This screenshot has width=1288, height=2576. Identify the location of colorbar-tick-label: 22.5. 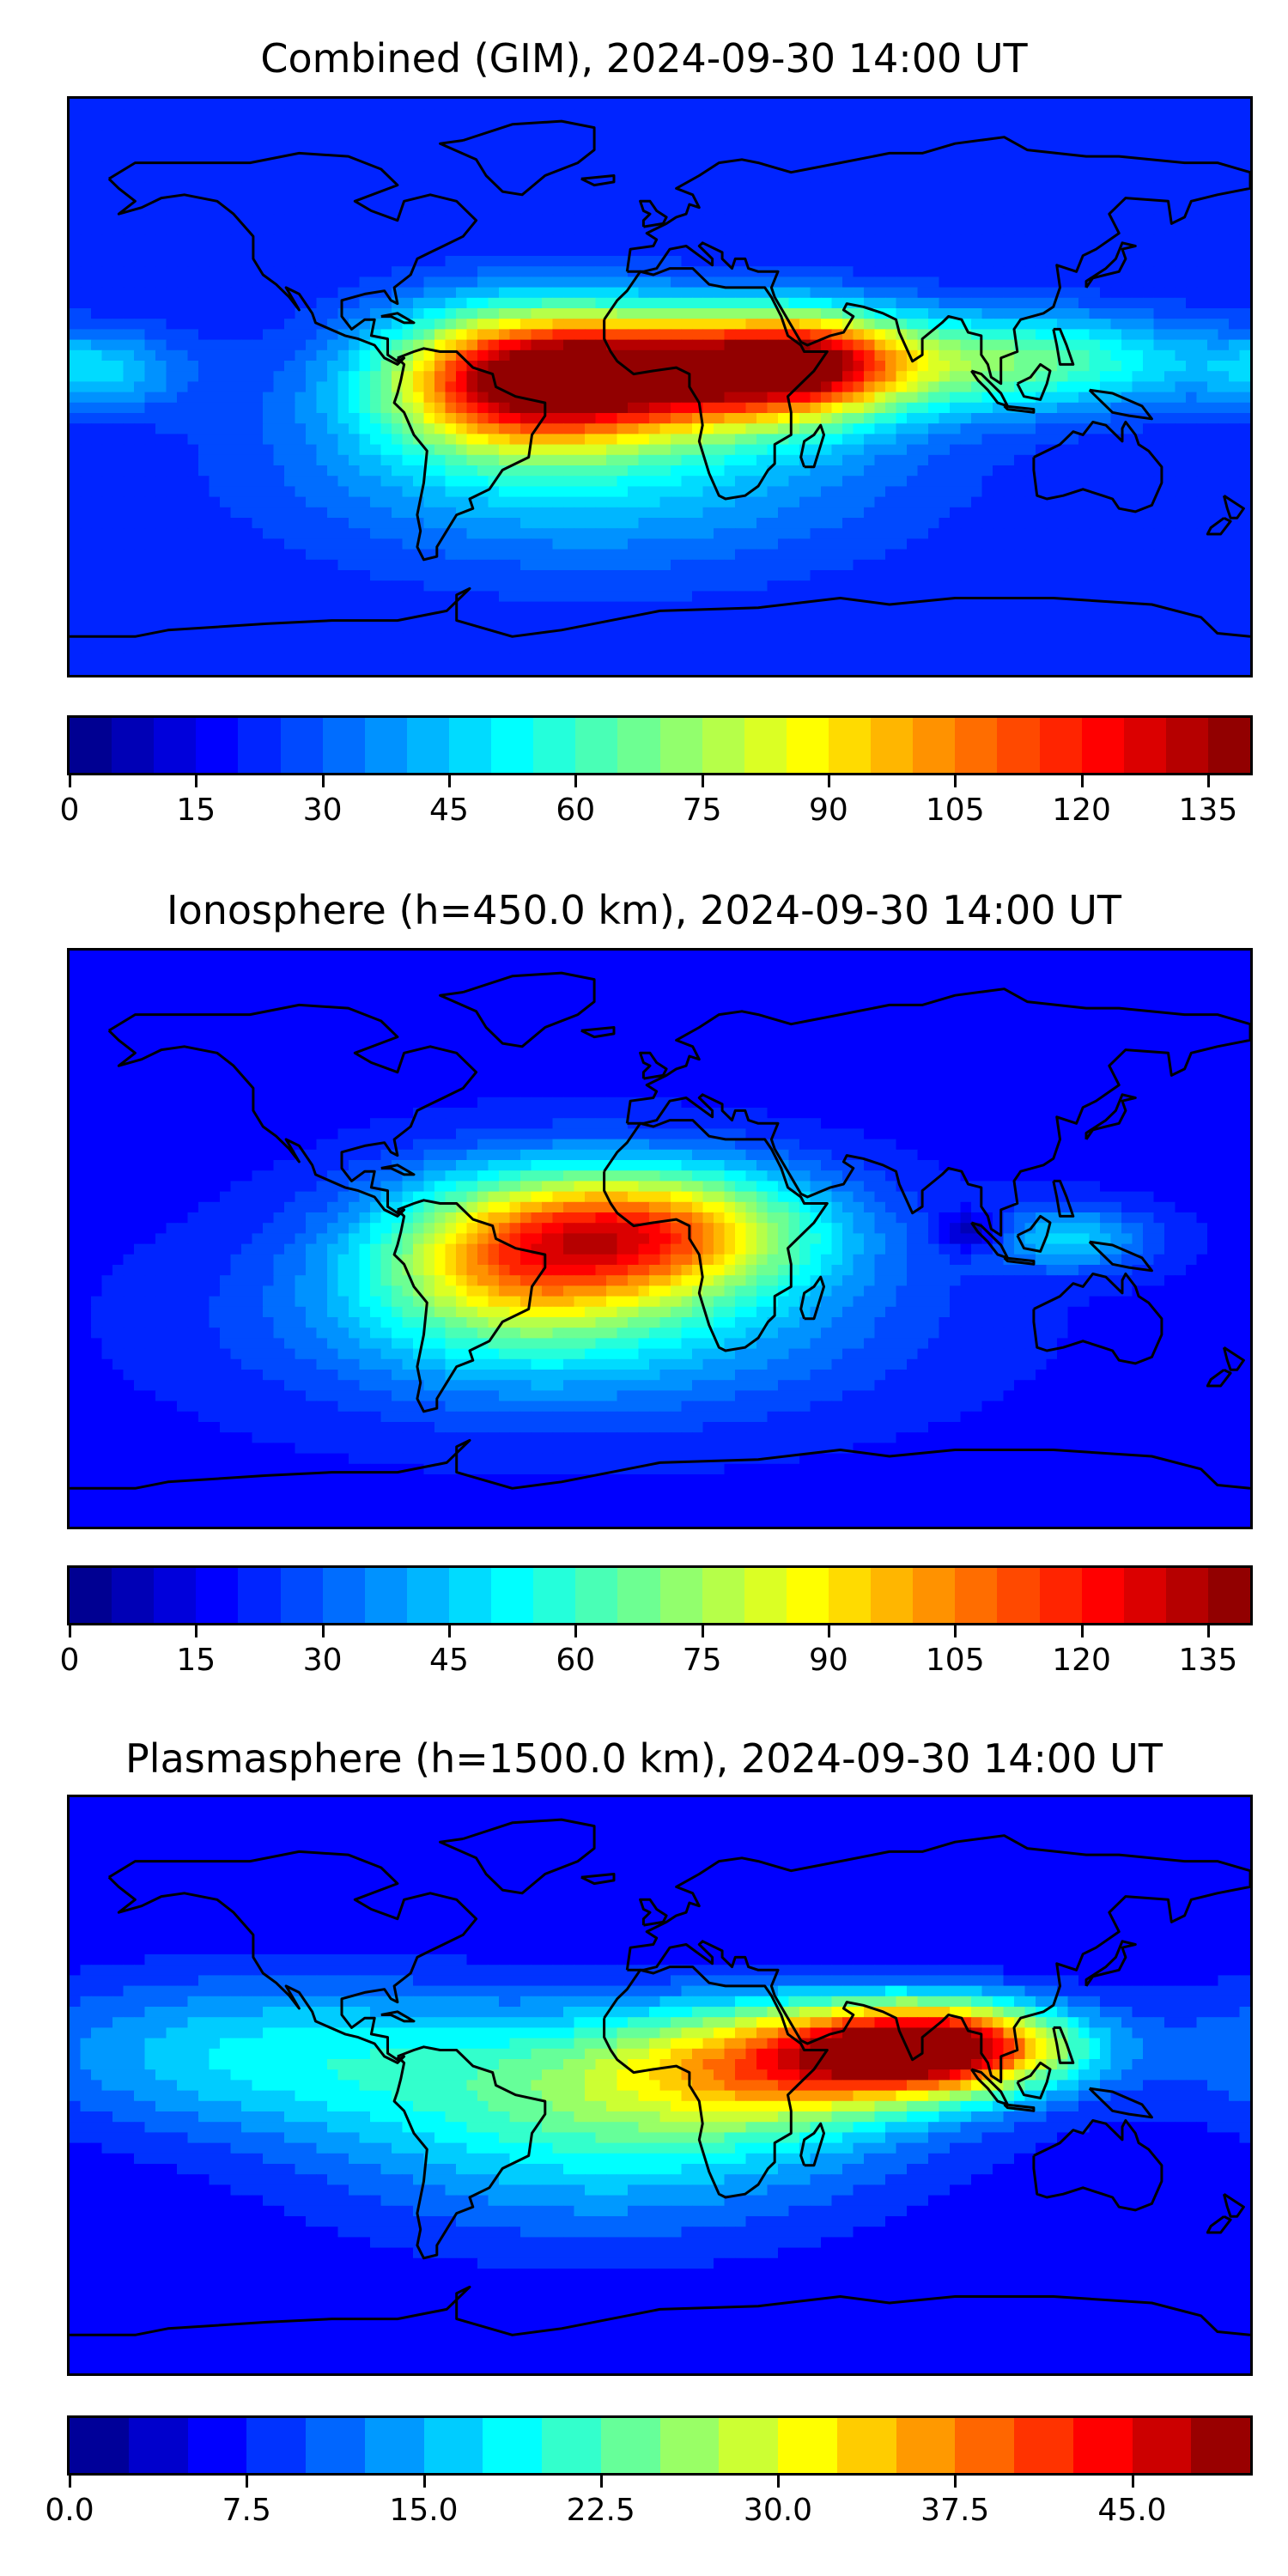
(600, 2510).